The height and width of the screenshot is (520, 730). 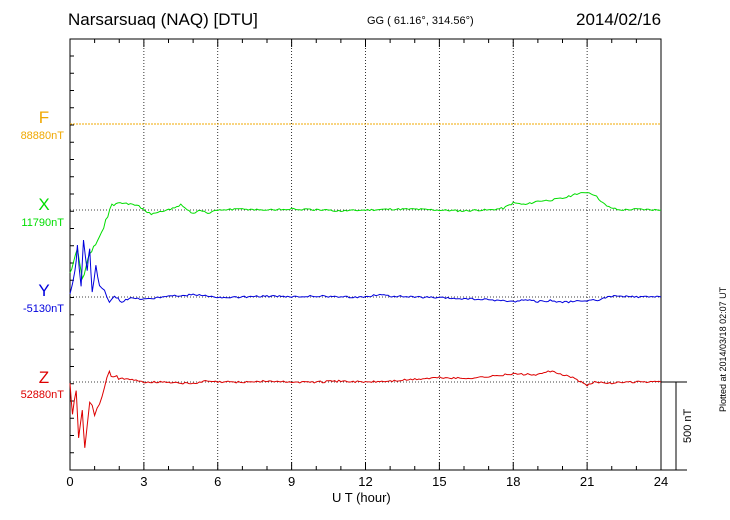 What do you see at coordinates (439, 481) in the screenshot?
I see `x-tick-label: 15` at bounding box center [439, 481].